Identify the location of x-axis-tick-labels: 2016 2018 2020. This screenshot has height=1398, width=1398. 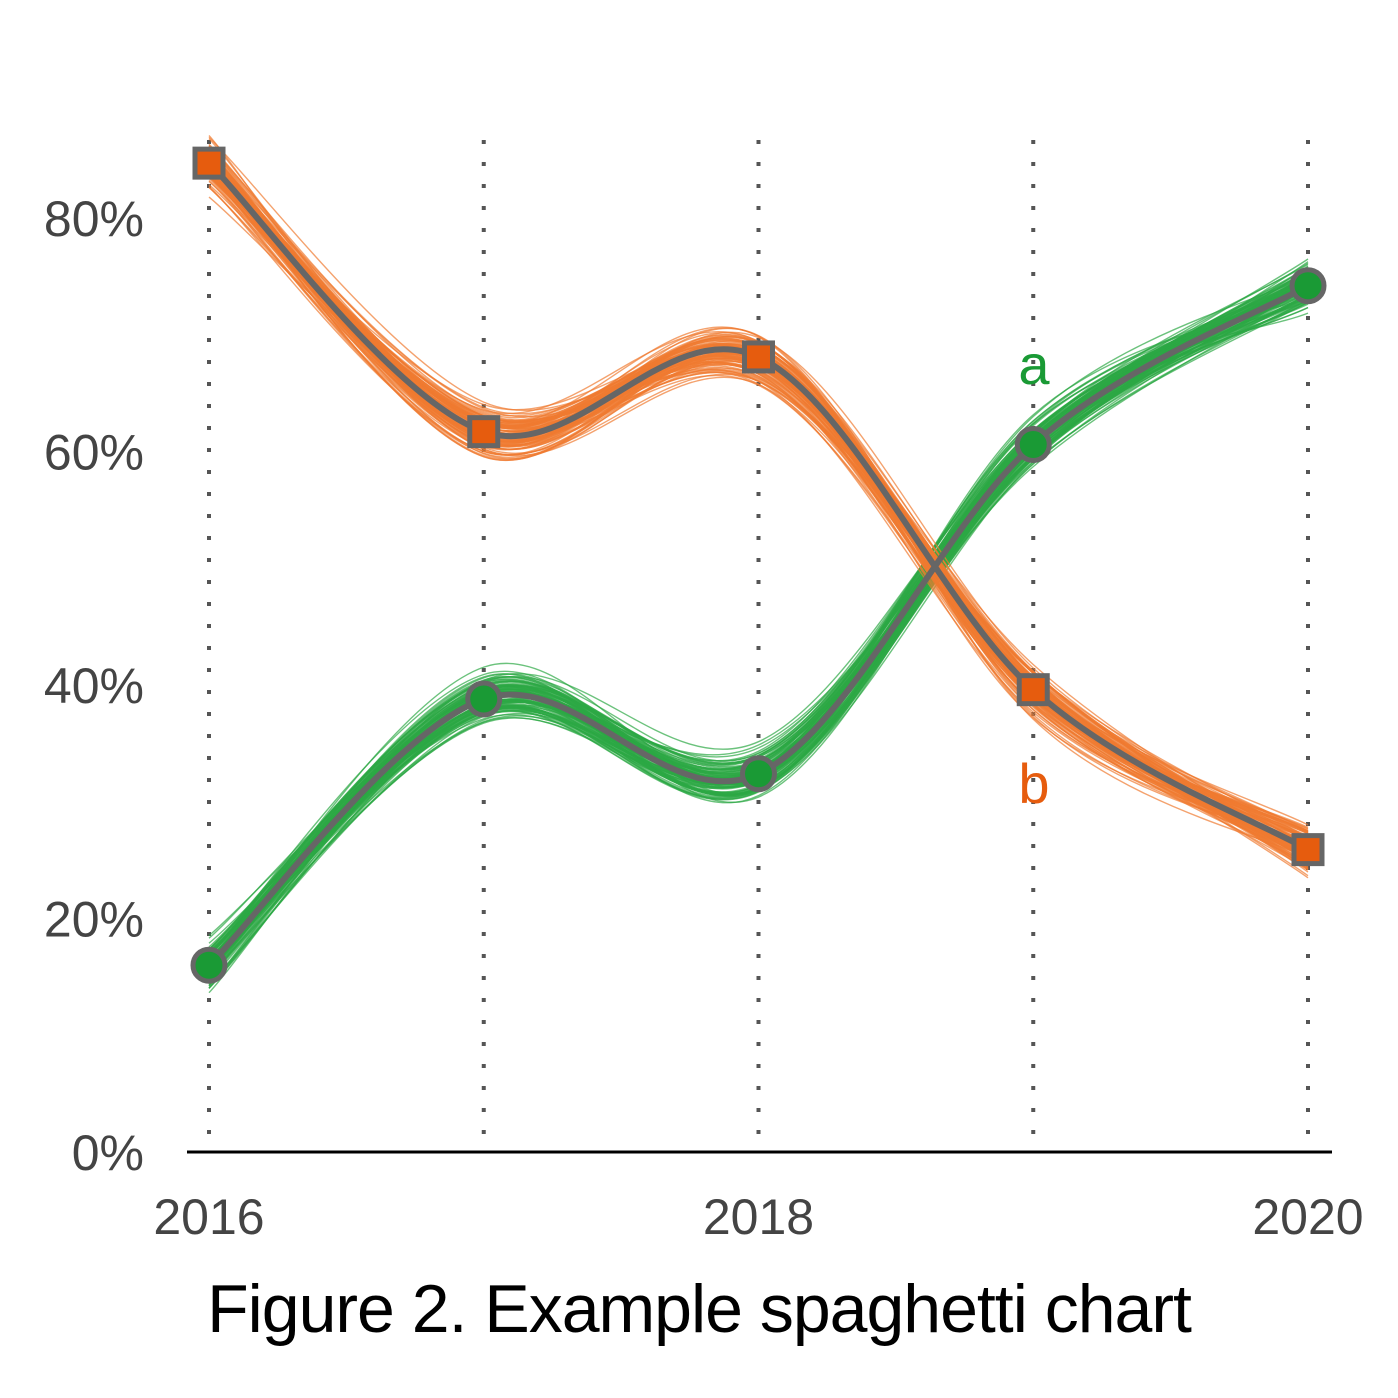
(758, 1217).